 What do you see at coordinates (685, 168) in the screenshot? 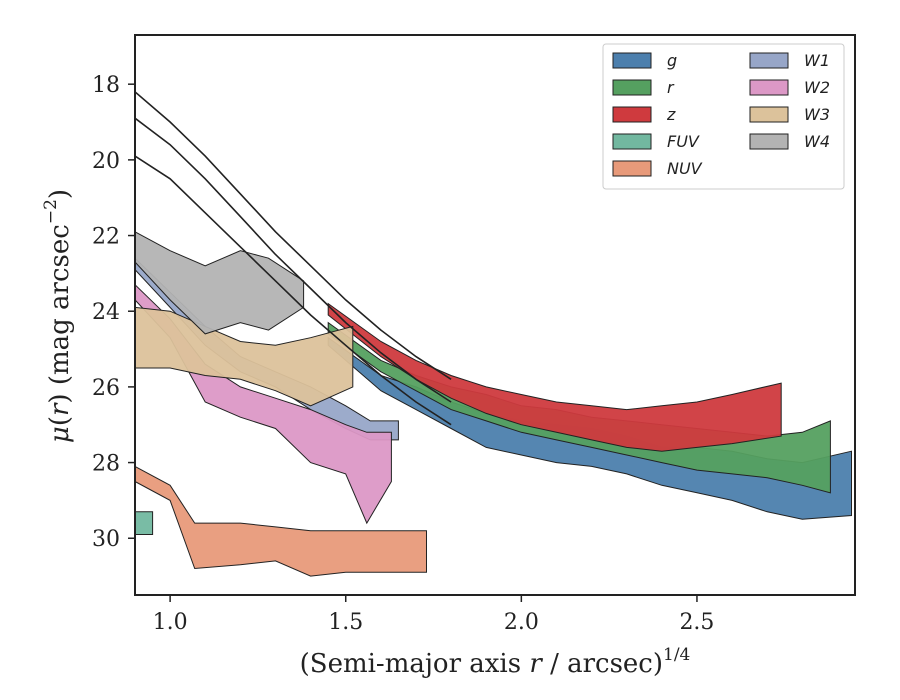
I see `legend-label-NUV: NUV` at bounding box center [685, 168].